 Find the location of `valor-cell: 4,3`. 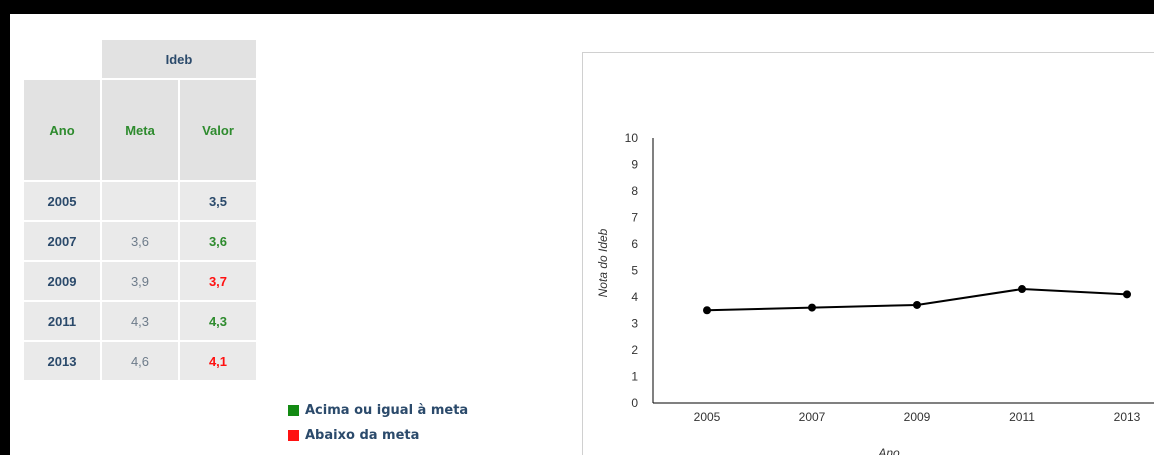

valor-cell: 4,3 is located at coordinates (218, 321).